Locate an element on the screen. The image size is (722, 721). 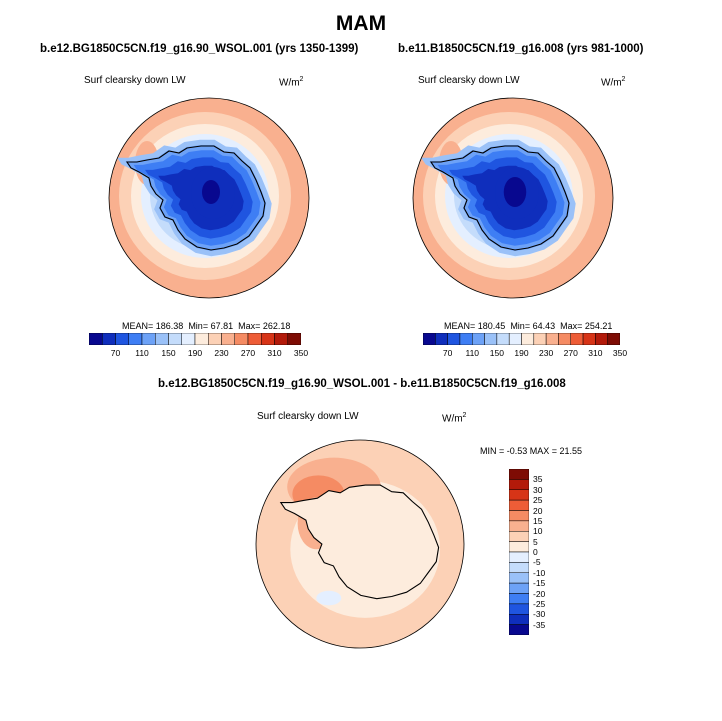
map1-coastline is located at coordinates (195, 198).